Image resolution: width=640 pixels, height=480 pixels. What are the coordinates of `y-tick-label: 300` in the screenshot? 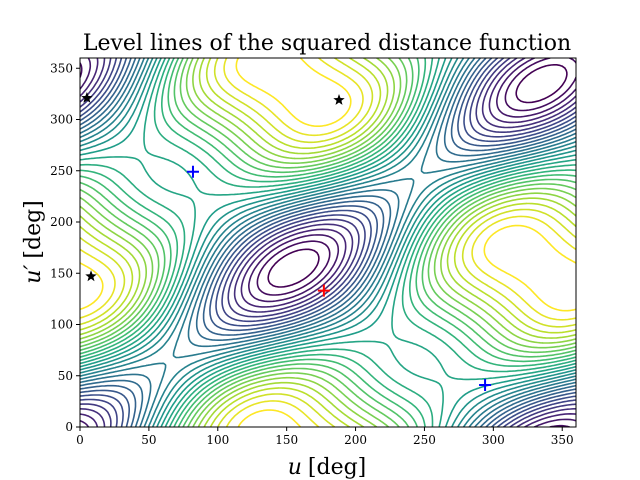 It's located at (61, 120).